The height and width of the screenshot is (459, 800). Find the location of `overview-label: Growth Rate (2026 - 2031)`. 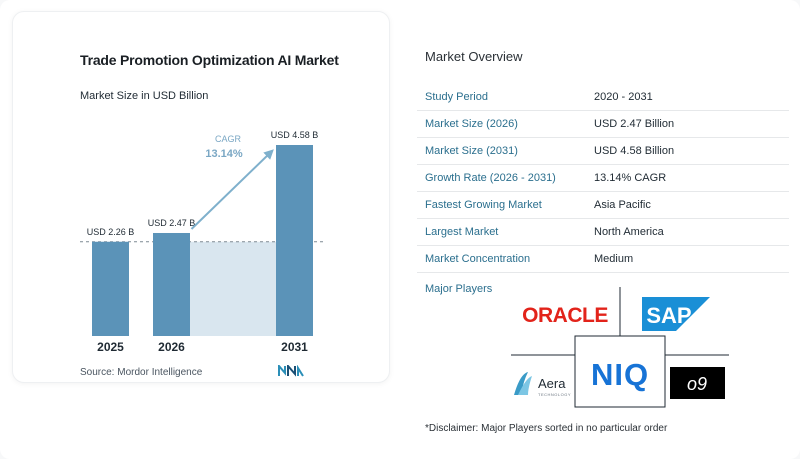

overview-label: Growth Rate (2026 - 2031) is located at coordinates (490, 178).